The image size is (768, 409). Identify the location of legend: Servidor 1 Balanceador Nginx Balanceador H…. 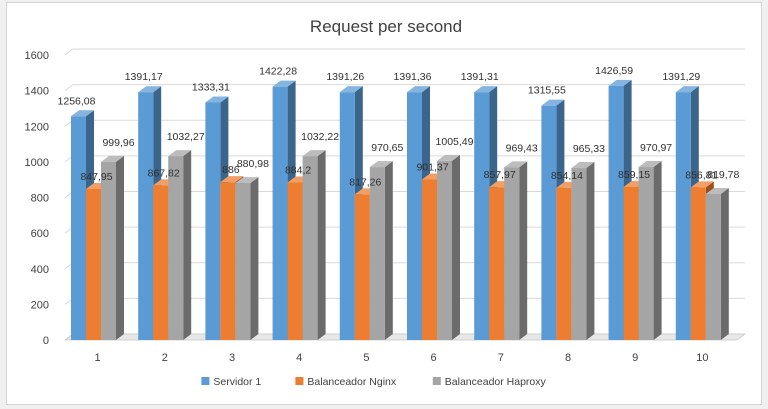
(374, 382).